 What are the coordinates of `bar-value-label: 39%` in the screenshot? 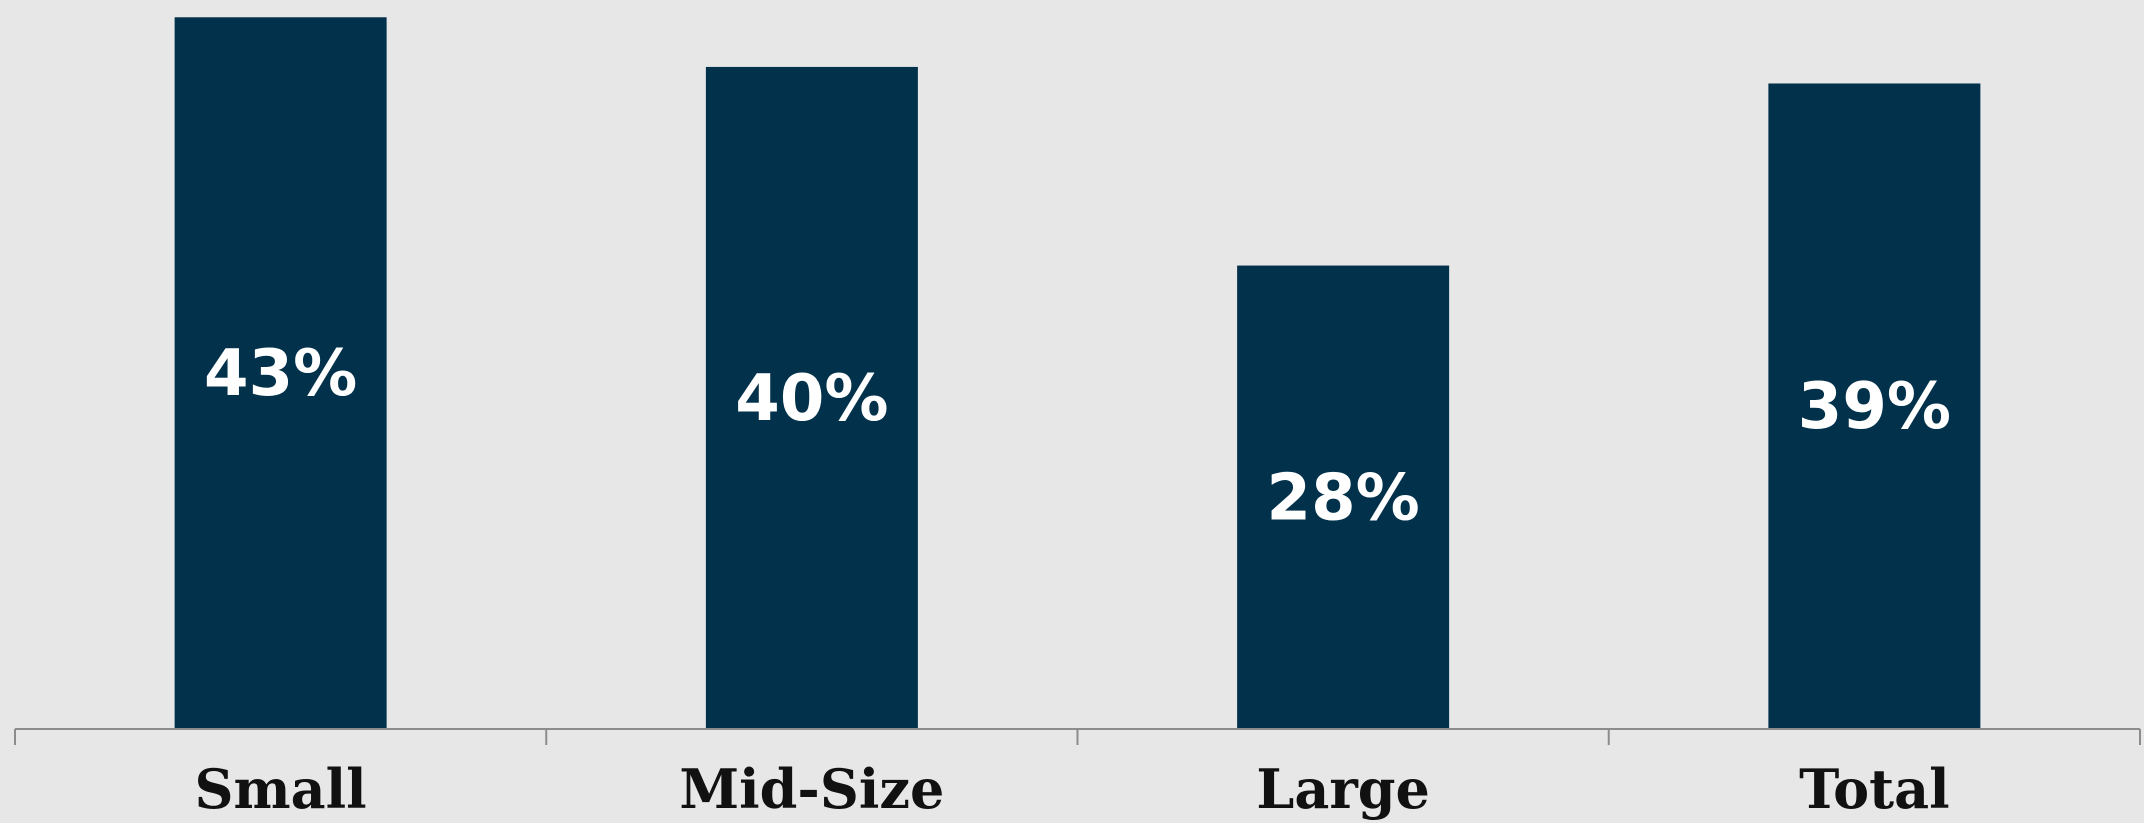 It's located at (1874, 407).